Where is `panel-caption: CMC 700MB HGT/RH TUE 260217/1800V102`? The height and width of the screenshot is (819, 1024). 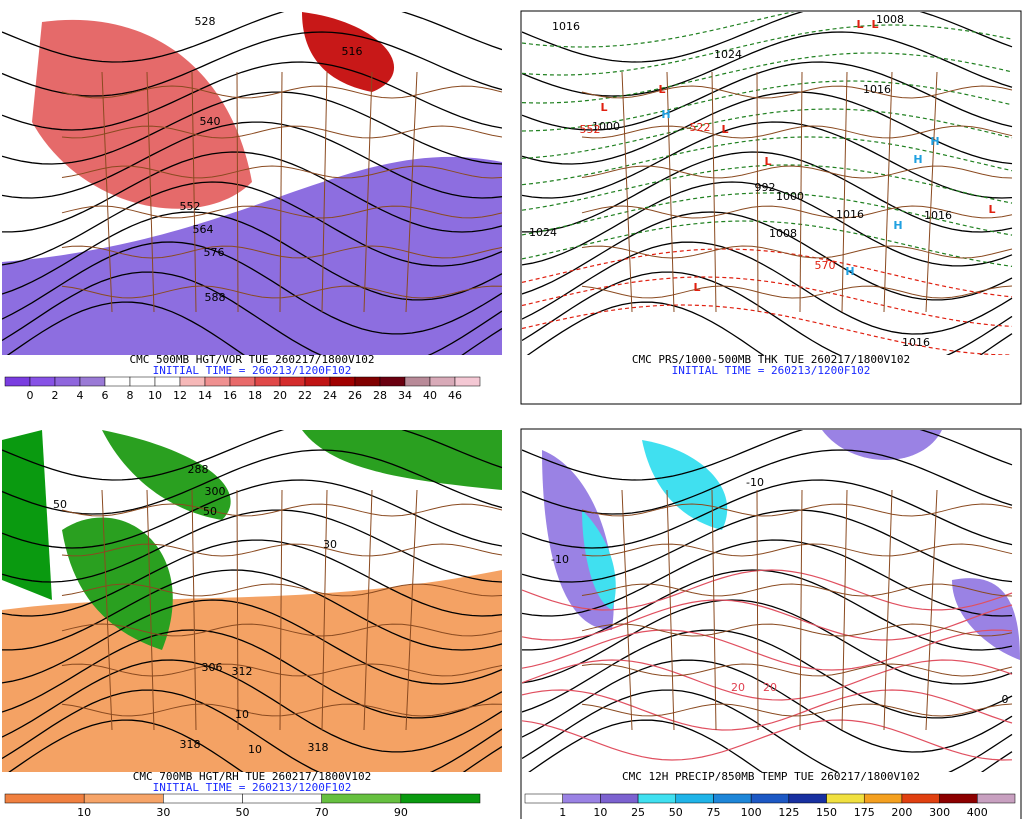
panel-caption: CMC 700MB HGT/RH TUE 260217/1800V102 is located at coordinates (252, 776).